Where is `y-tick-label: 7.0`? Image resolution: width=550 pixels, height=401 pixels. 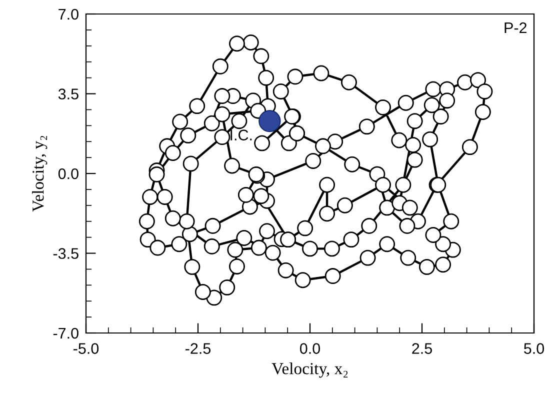 y-tick-label: 7.0 is located at coordinates (68, 14).